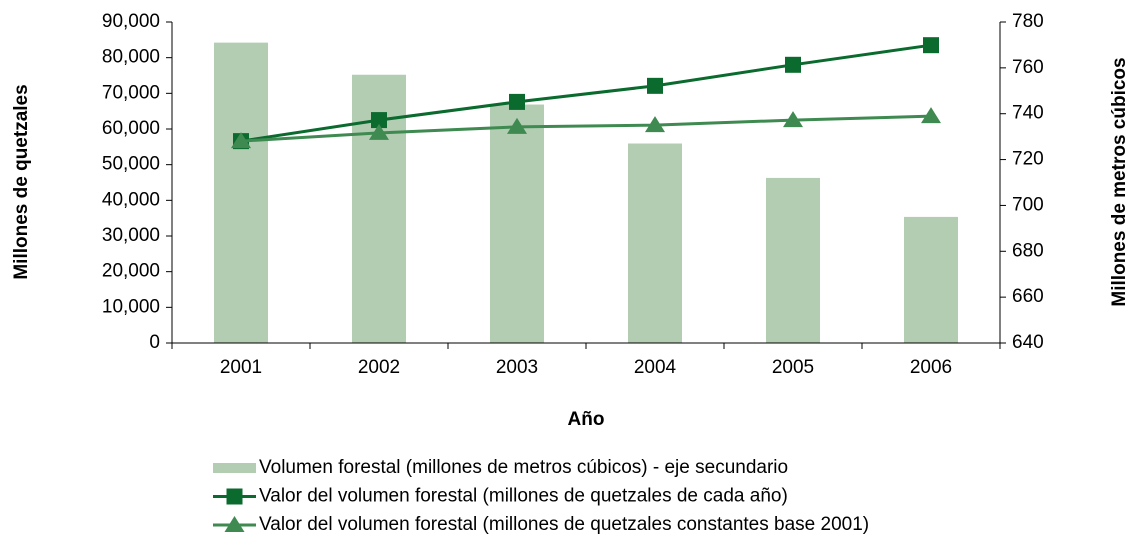 The width and height of the screenshot is (1133, 538). What do you see at coordinates (1028, 342) in the screenshot?
I see `y2-tick-label: 640` at bounding box center [1028, 342].